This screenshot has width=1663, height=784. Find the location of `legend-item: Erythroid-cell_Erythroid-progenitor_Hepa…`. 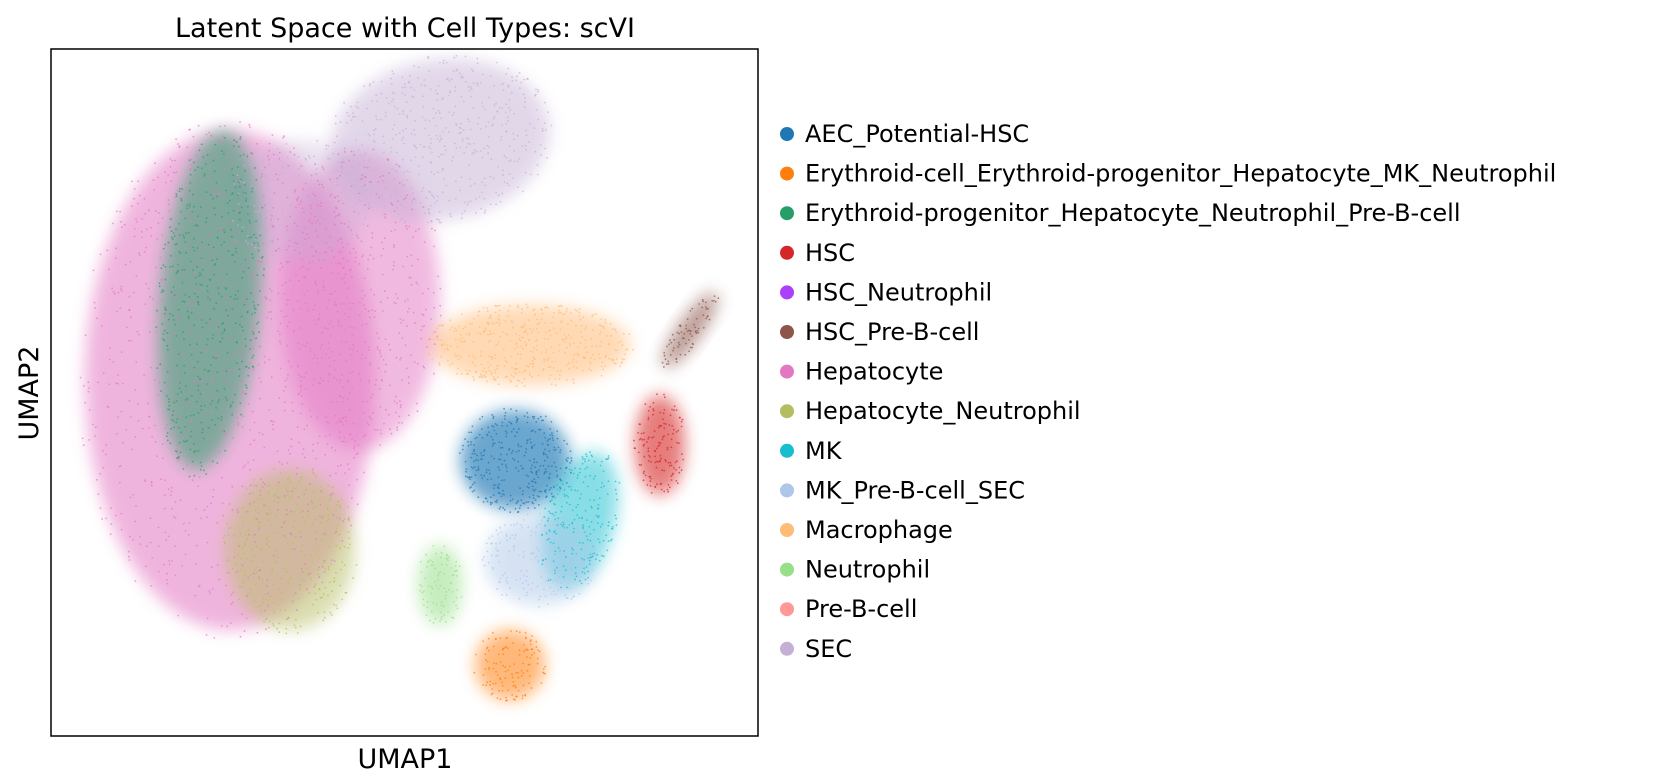

legend-item: Erythroid-cell_Erythroid-progenitor_Hepa… is located at coordinates (1168, 174).